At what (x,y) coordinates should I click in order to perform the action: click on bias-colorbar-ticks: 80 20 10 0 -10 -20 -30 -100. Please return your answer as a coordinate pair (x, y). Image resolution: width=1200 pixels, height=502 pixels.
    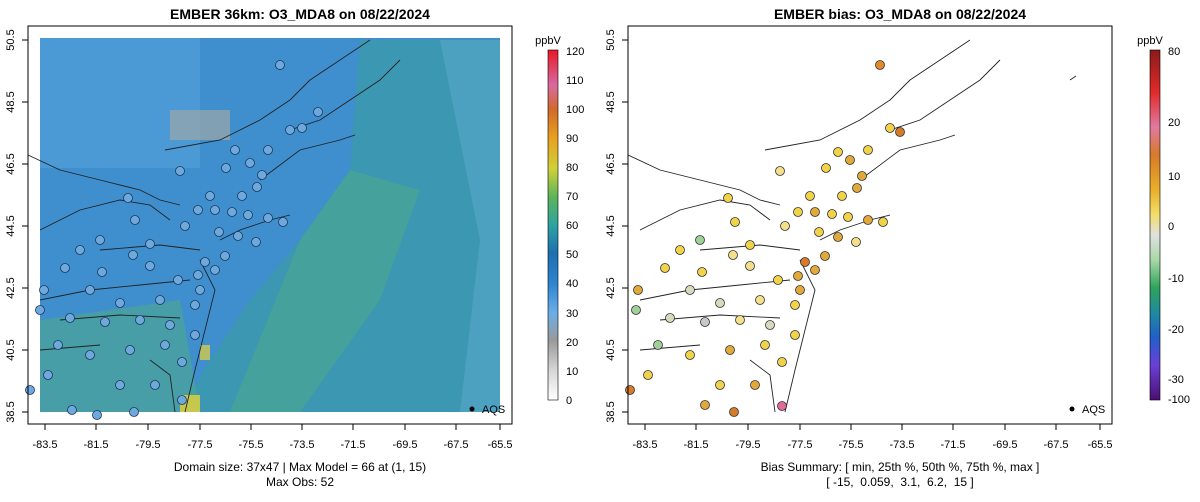
    Looking at the image, I should click on (1179, 226).